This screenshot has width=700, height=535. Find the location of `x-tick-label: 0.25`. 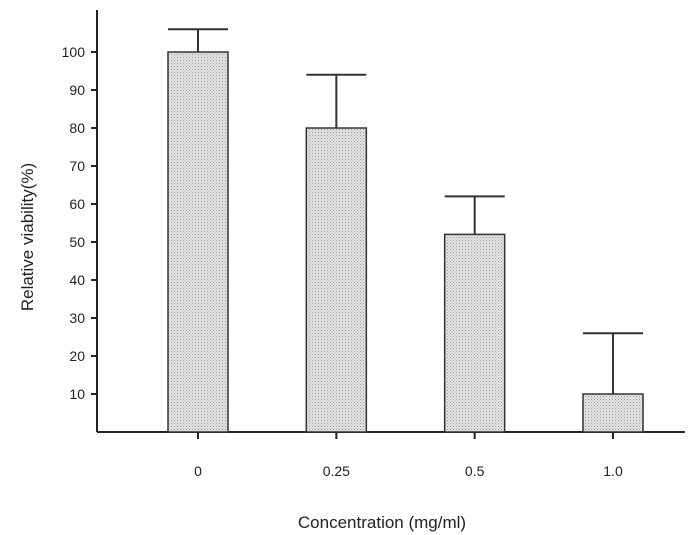

x-tick-label: 0.25 is located at coordinates (336, 471).